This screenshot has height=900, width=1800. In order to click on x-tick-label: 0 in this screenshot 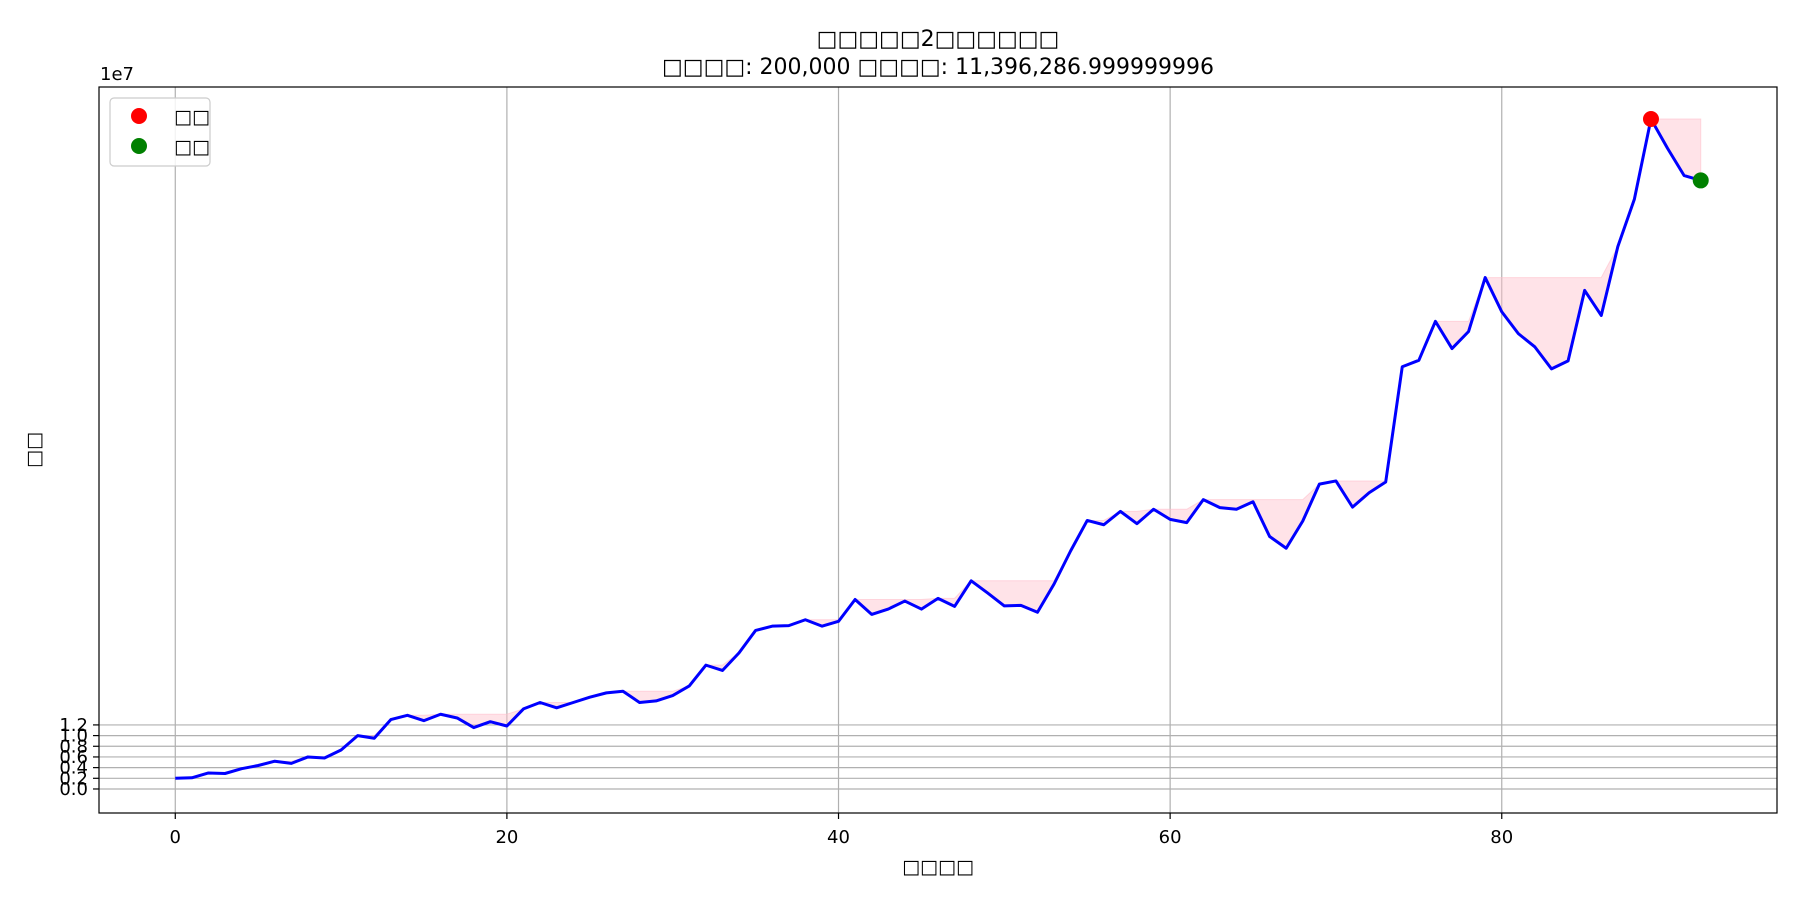, I will do `click(175, 837)`.